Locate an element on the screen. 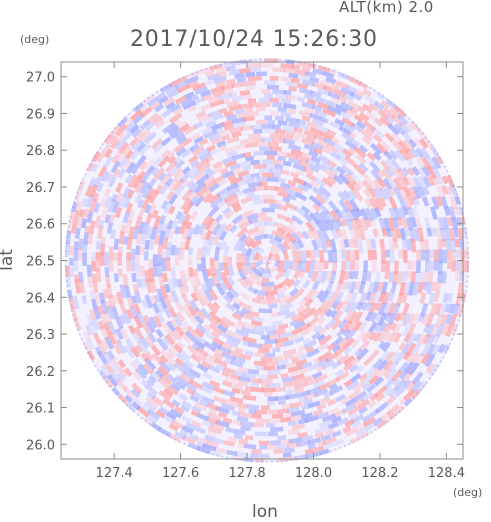  x-axis-label: lon is located at coordinates (265, 512).